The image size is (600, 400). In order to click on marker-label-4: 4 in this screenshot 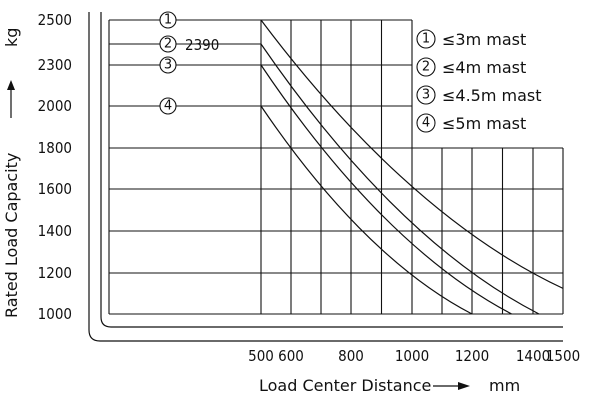, I will do `click(168, 106)`.